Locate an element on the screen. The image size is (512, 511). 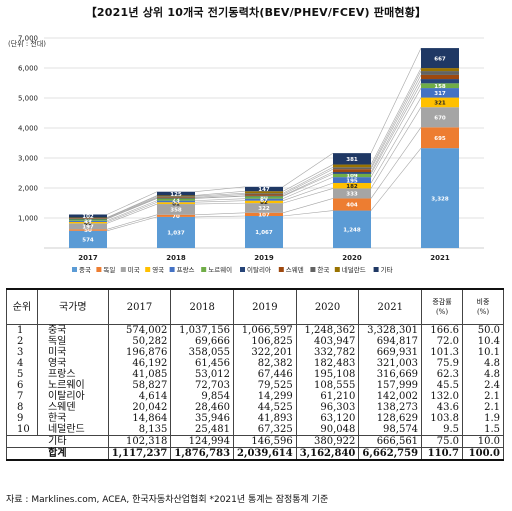
data-label: 82 is located at coordinates (264, 203).